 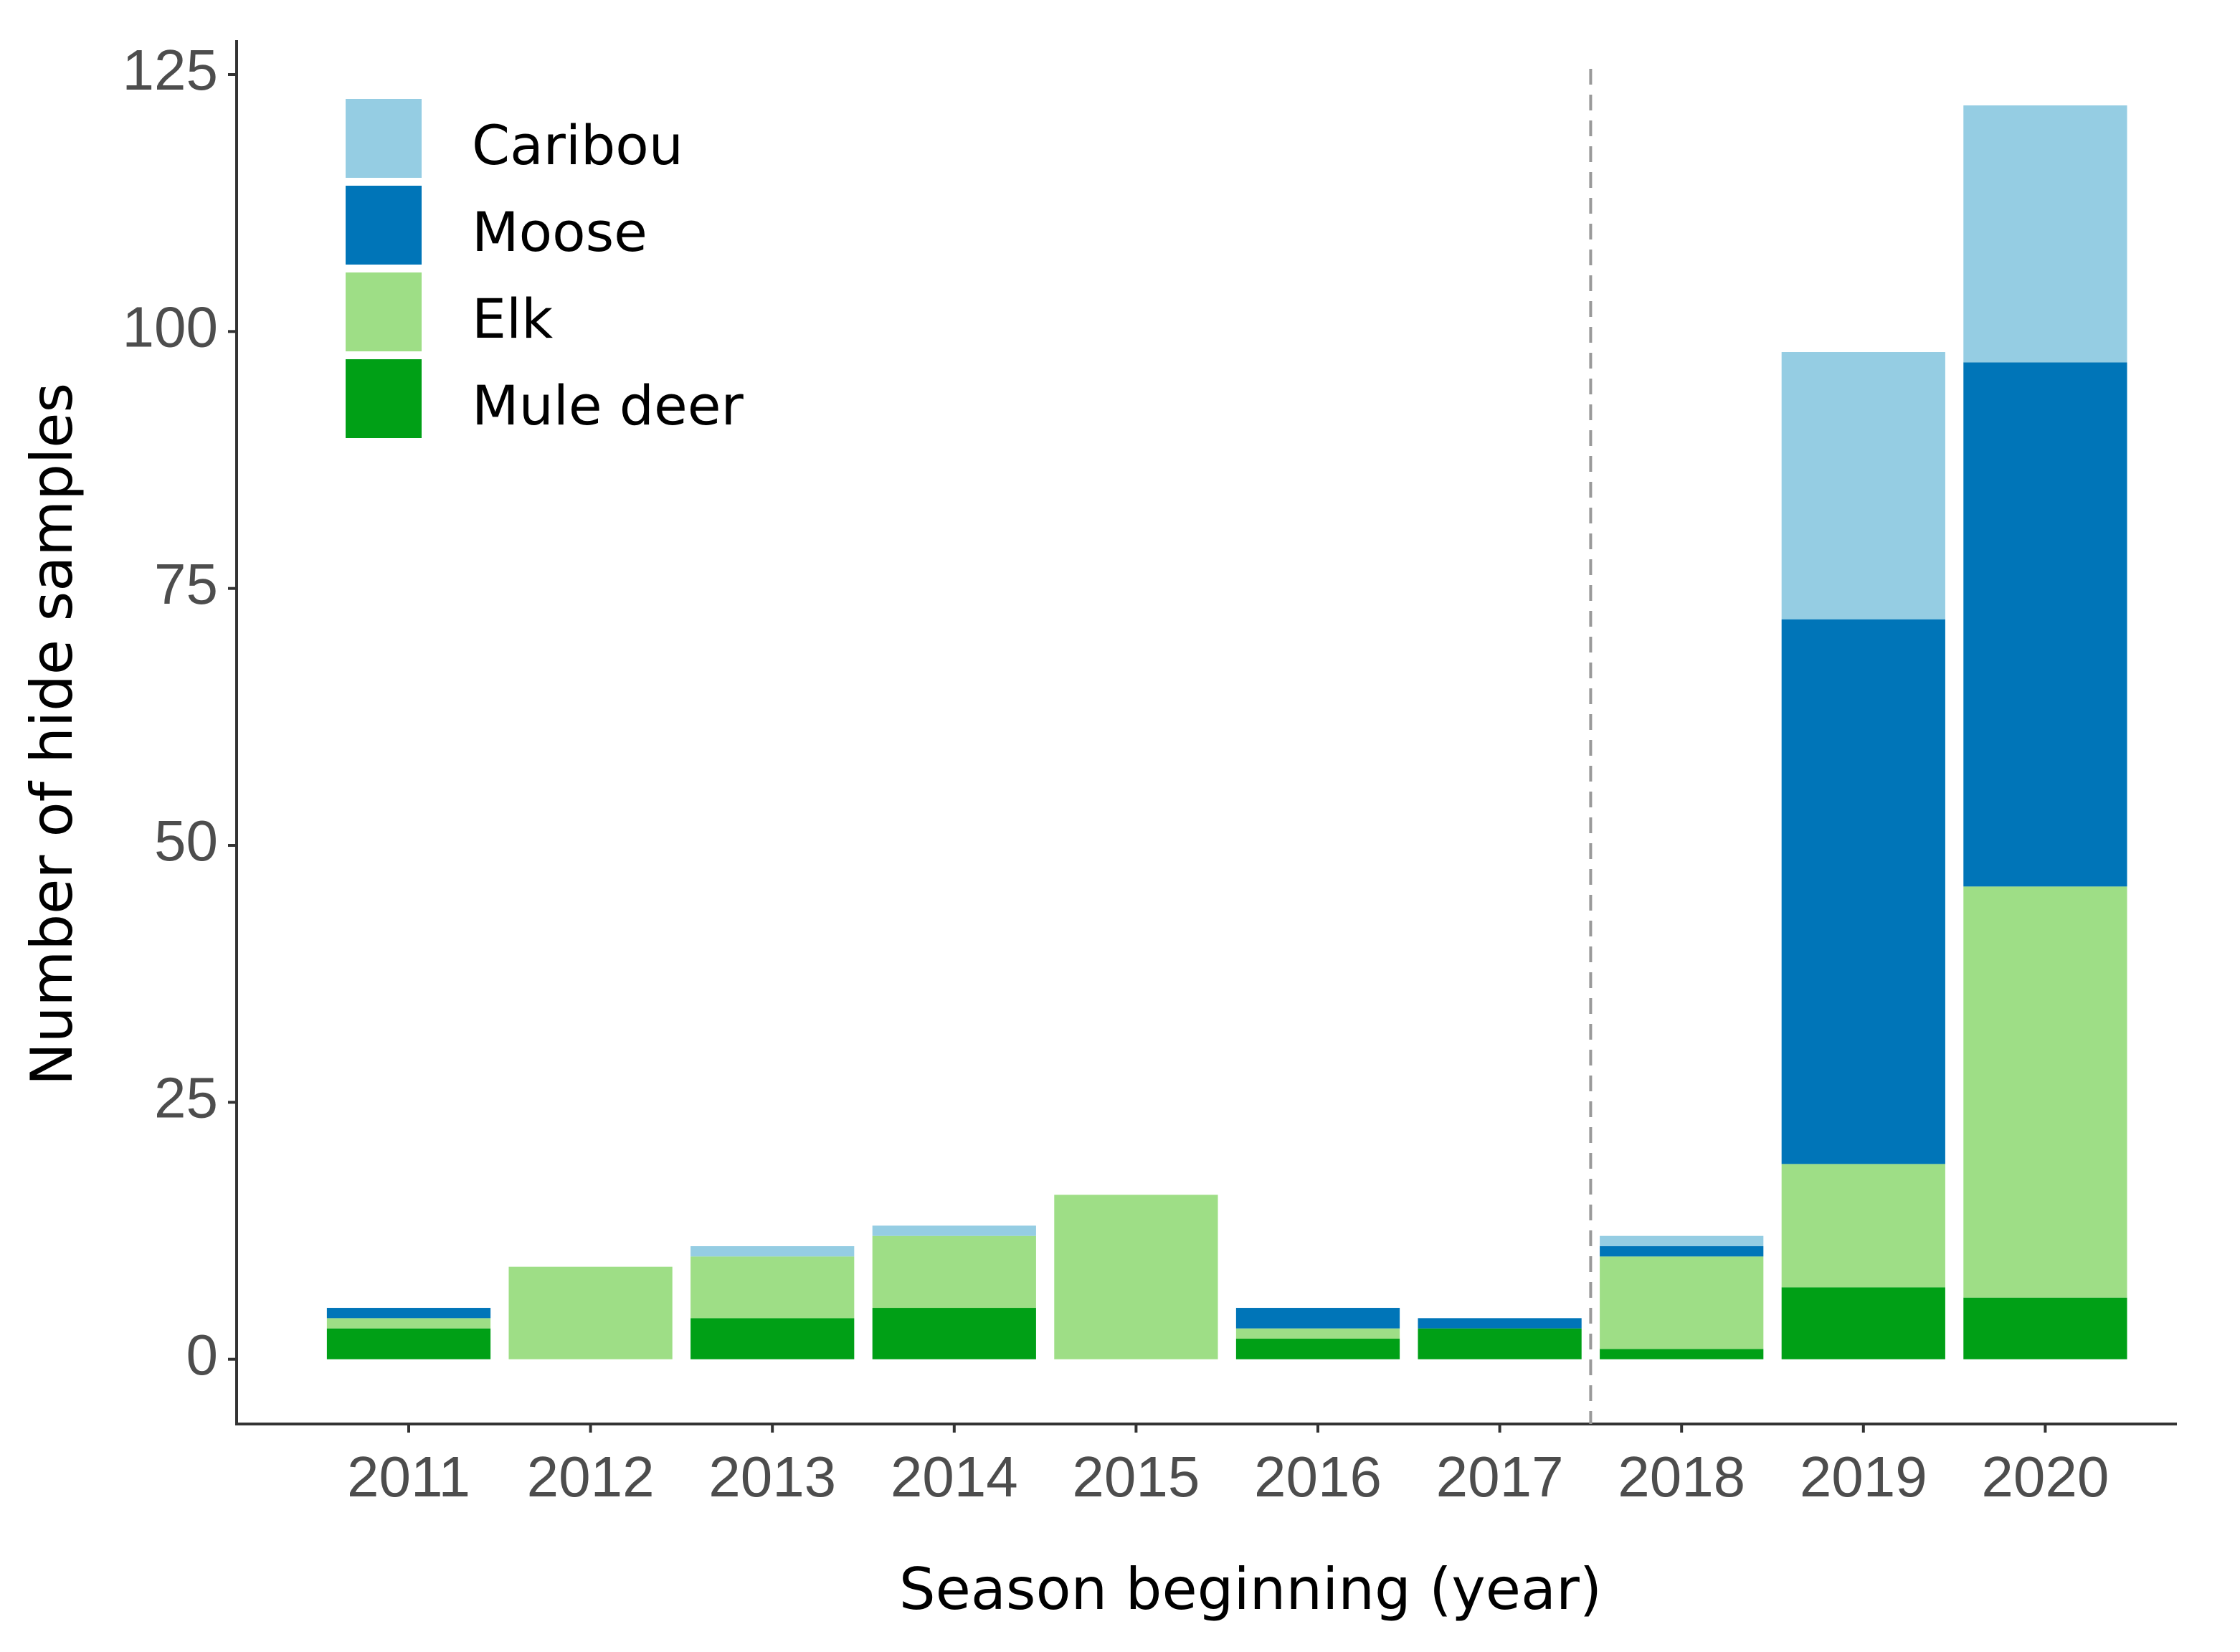 I want to click on y-tick-label: 50, so click(x=186, y=841).